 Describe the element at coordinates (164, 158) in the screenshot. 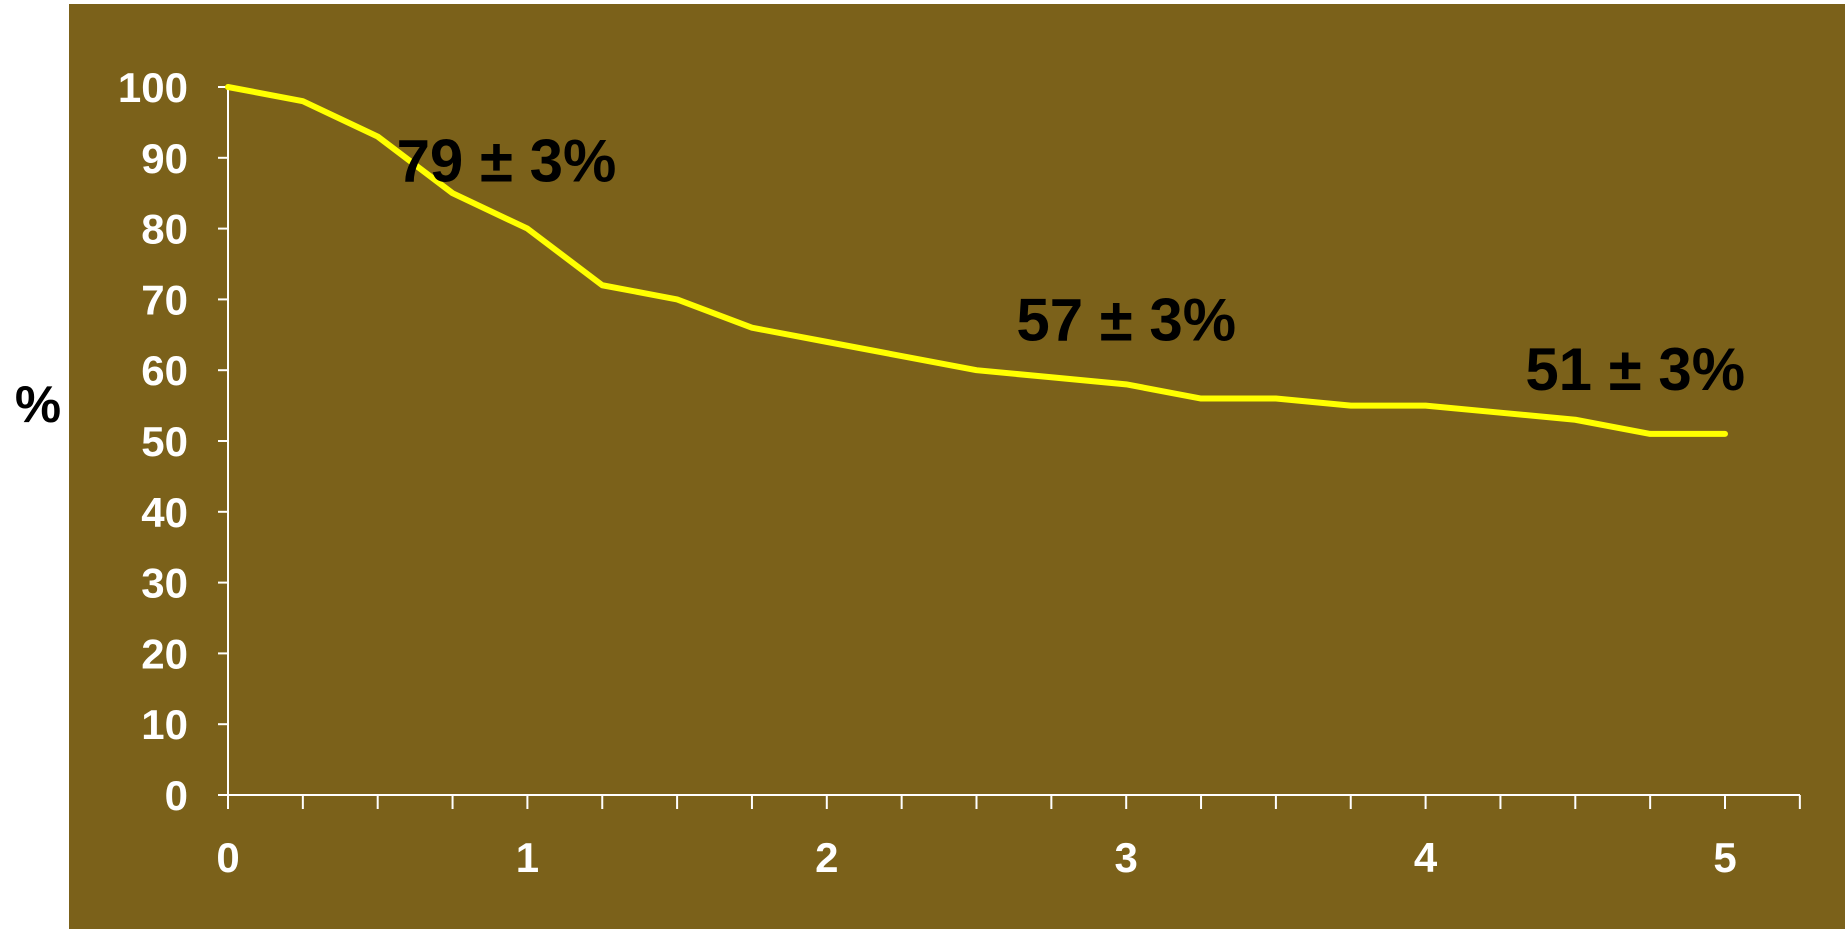

I see `y-tick-label: 90` at that location.